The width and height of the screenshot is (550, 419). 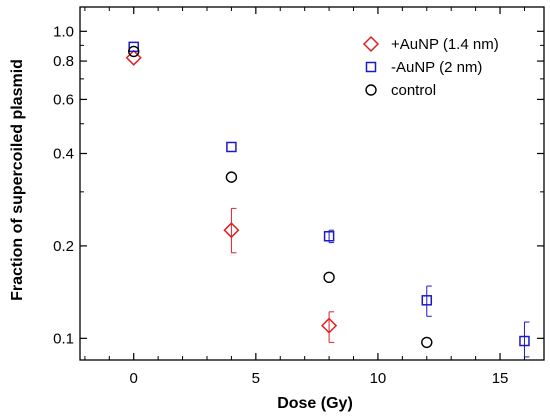 I want to click on y-tick-label: 0.8, so click(x=63, y=61).